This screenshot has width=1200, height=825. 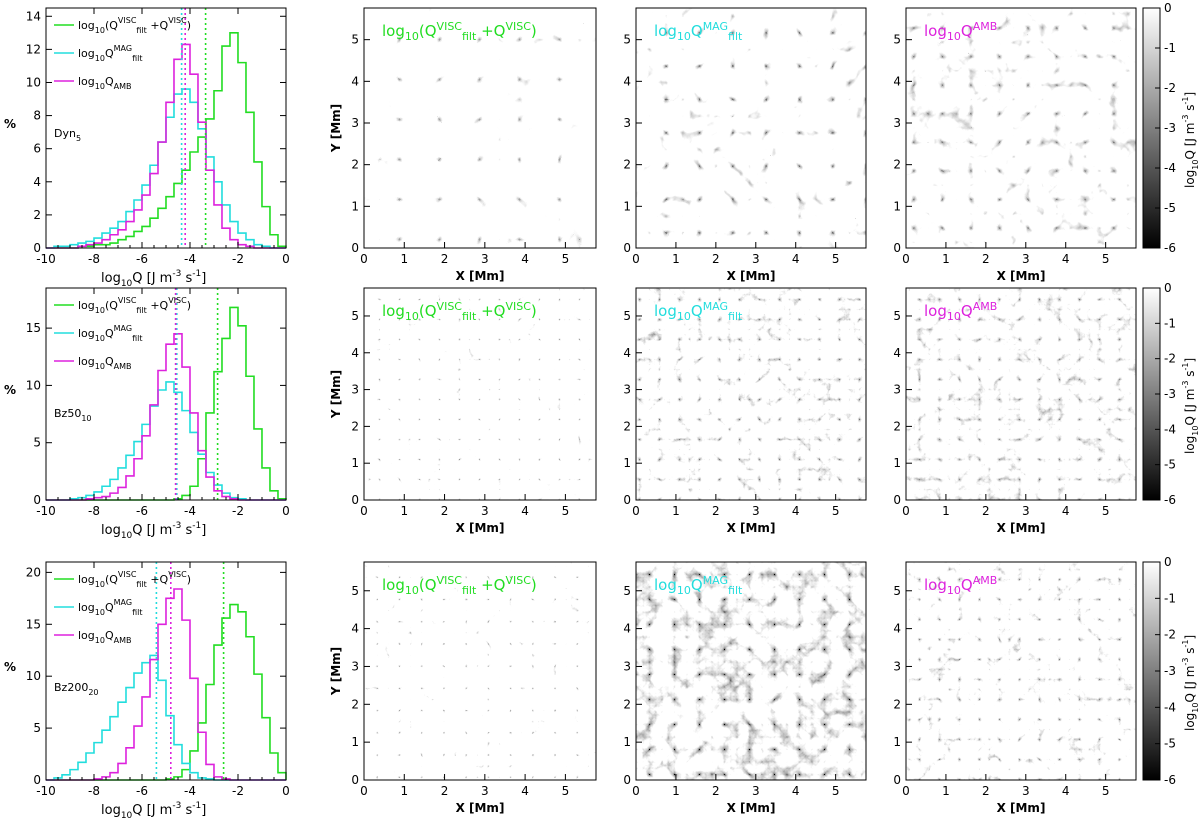 I want to click on map-panel-r3-c2: 0 1 2 3 4 5 0 1 2 3 4 5 X [Mm] log10​QMAG​filt​, so click(x=745, y=688).